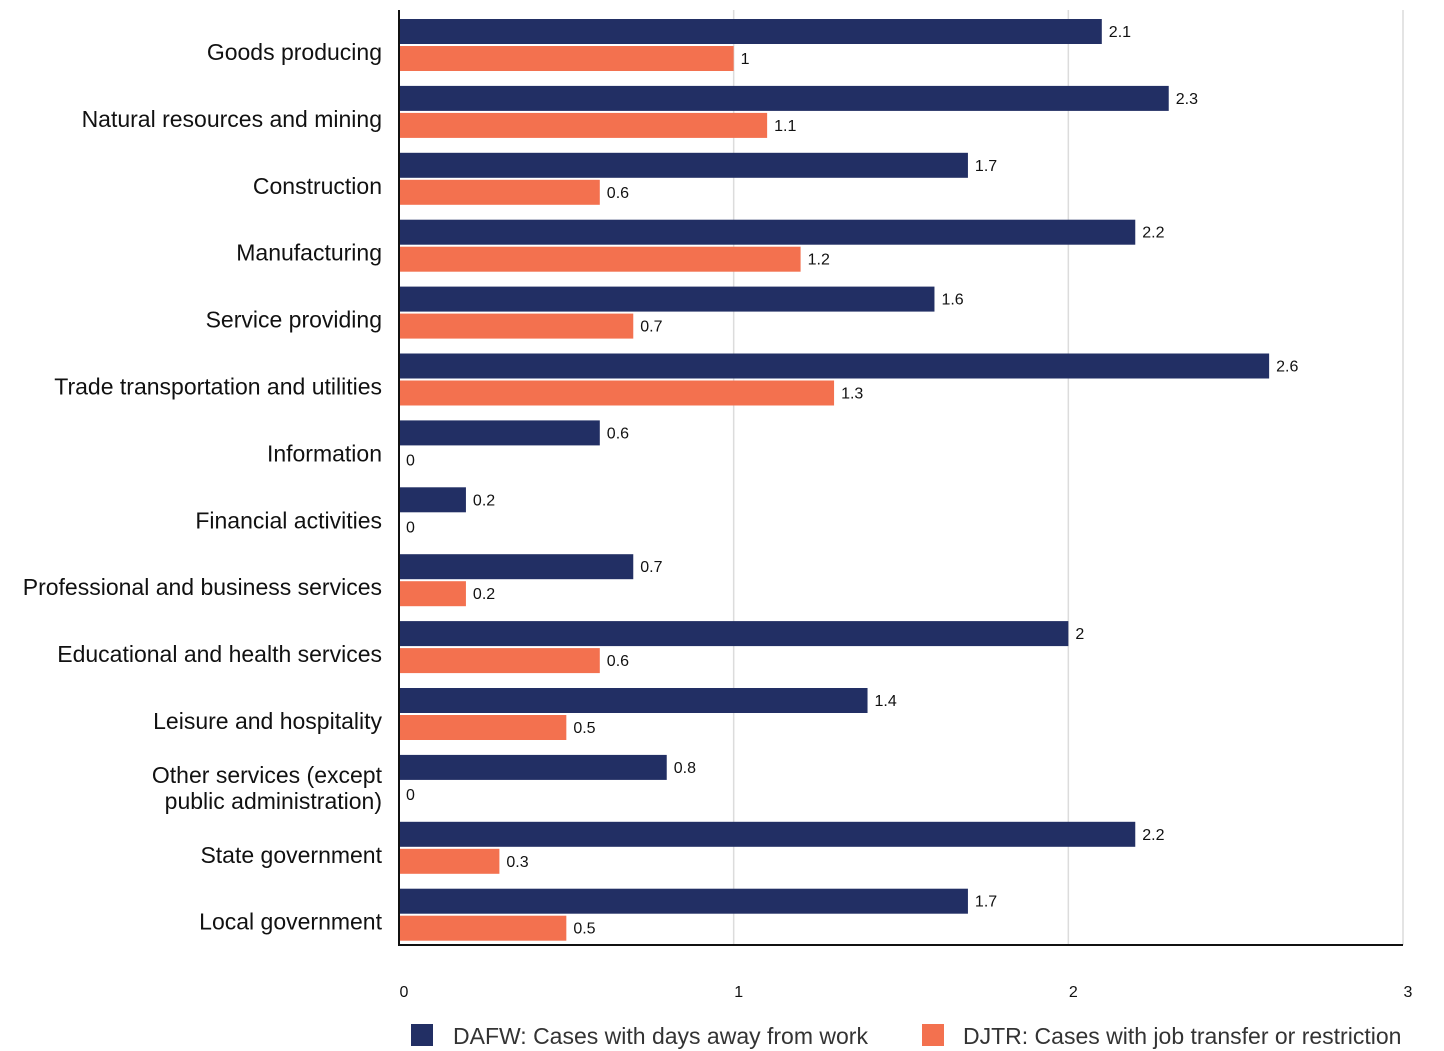 The width and height of the screenshot is (1444, 1051). Describe the element at coordinates (952, 300) in the screenshot. I see `data-label: 1.6` at that location.